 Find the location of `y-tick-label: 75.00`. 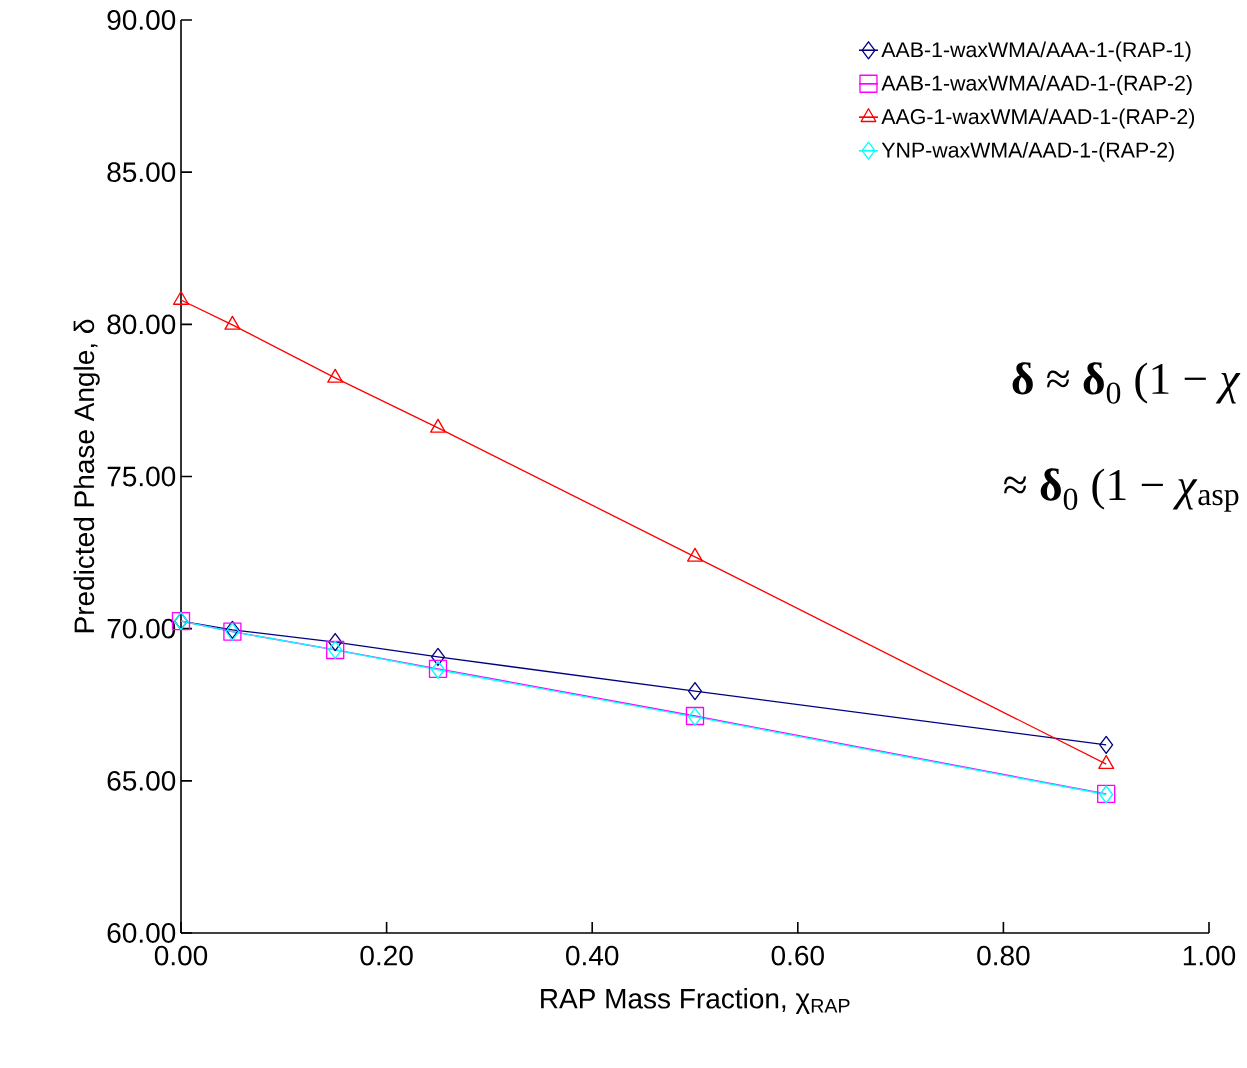

y-tick-label: 75.00 is located at coordinates (141, 476).